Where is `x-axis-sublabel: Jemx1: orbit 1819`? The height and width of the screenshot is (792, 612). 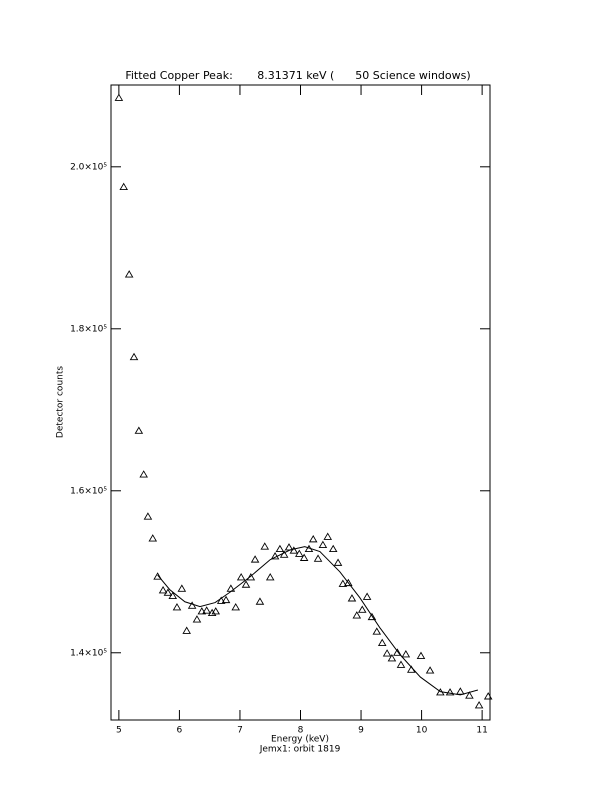 x-axis-sublabel: Jemx1: orbit 1819 is located at coordinates (300, 750).